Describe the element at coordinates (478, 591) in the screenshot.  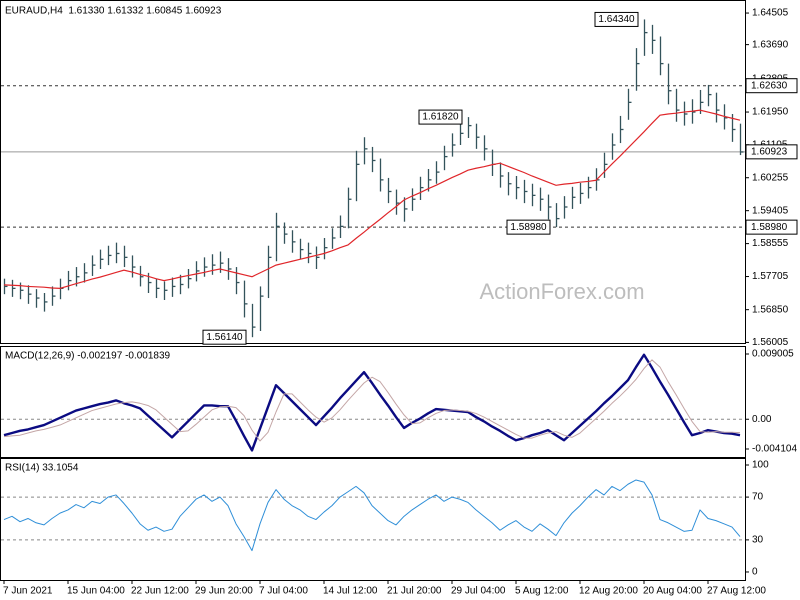
I see `x-tick-label: 29 Jul 04:00` at that location.